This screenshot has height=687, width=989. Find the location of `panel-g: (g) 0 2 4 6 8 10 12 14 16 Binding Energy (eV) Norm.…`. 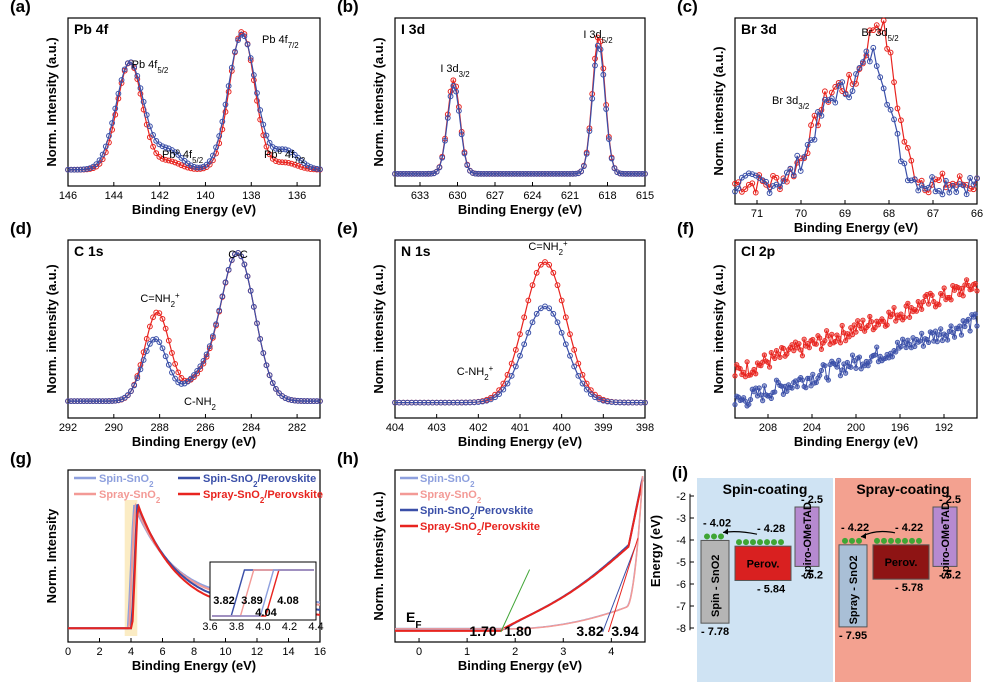

panel-g: (g) 0 2 4 6 8 10 12 14 16 Binding Energy (eV) Norm.… is located at coordinates (168, 561).